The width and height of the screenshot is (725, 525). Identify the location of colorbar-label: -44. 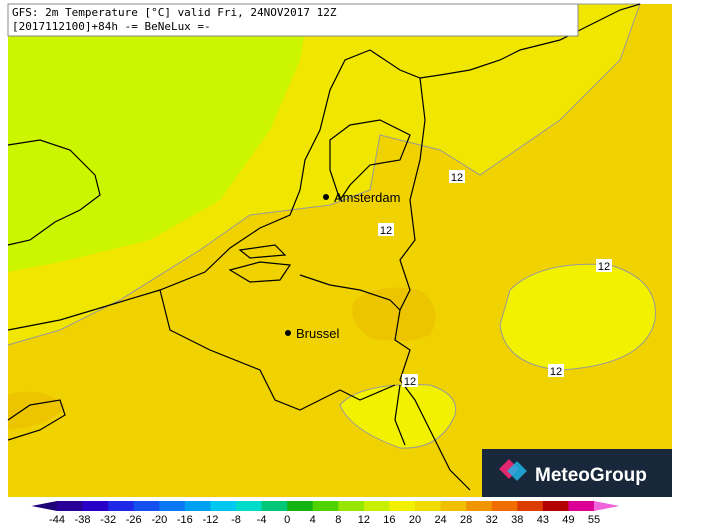
(57, 519).